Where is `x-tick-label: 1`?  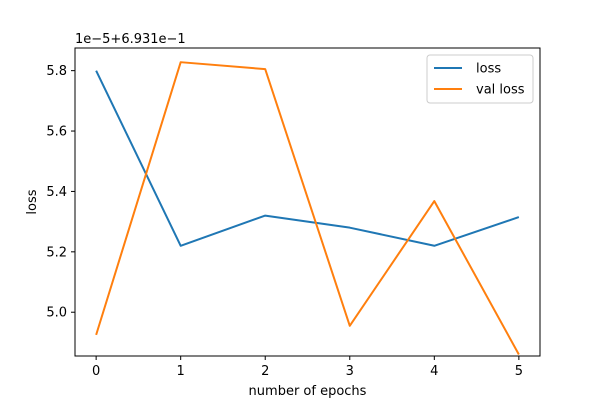 x-tick-label: 1 is located at coordinates (181, 371).